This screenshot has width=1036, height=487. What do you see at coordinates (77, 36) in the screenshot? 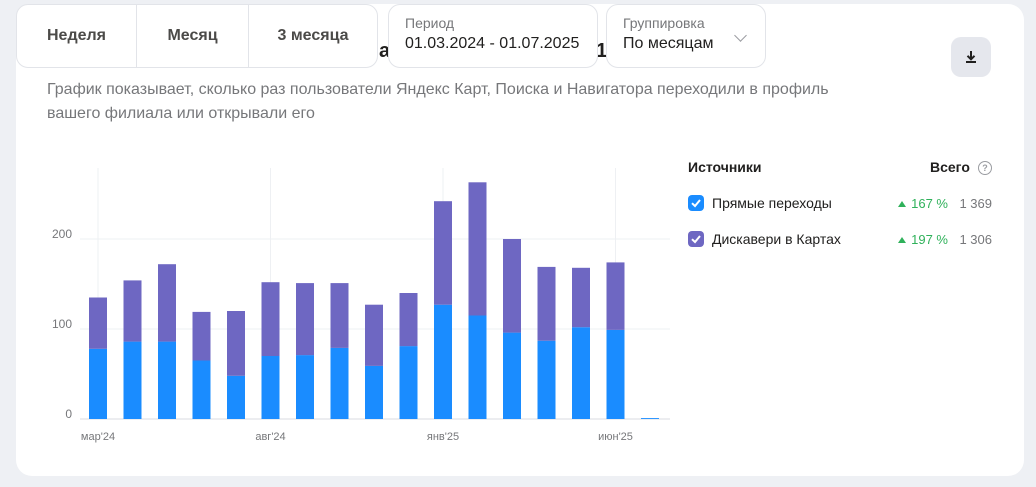
I see `tab-week: Неделя` at bounding box center [77, 36].